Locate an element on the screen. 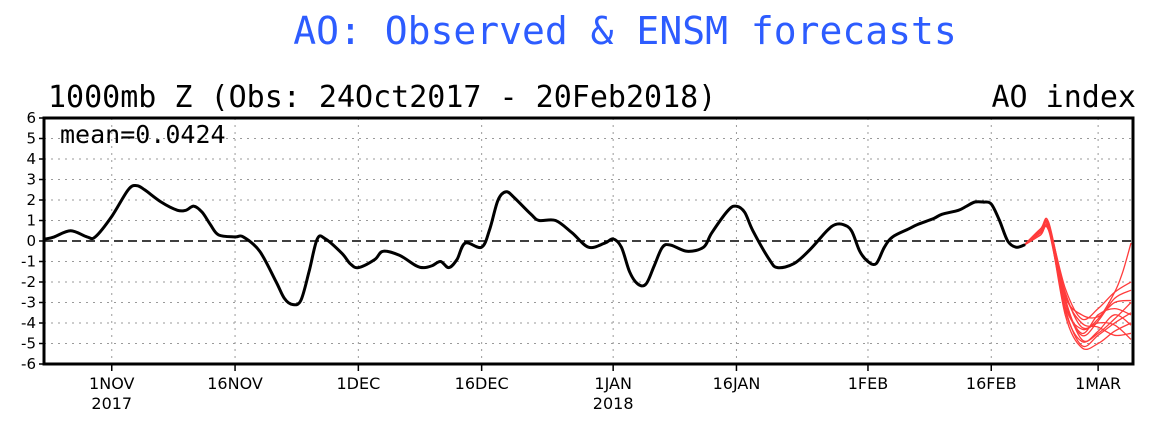 The image size is (1168, 432). y-tick-label: 0 is located at coordinates (31, 241).